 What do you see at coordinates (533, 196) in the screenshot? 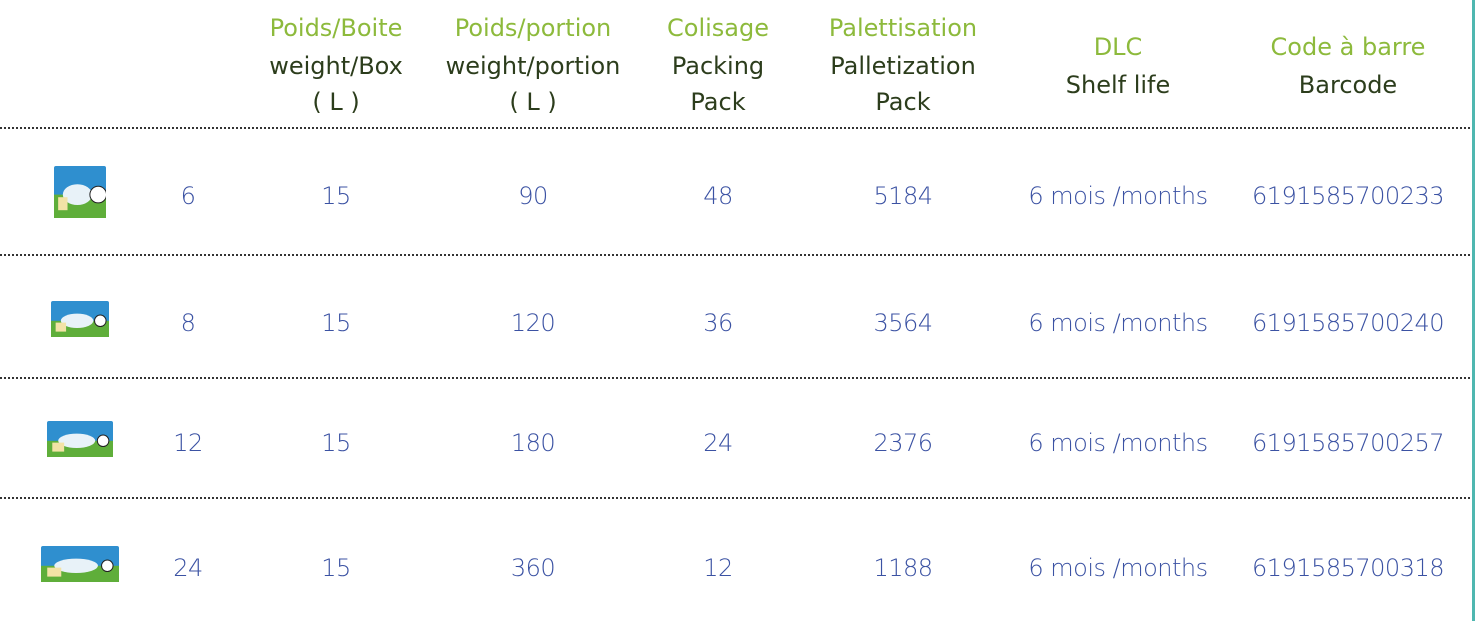
I see `cell: 90` at bounding box center [533, 196].